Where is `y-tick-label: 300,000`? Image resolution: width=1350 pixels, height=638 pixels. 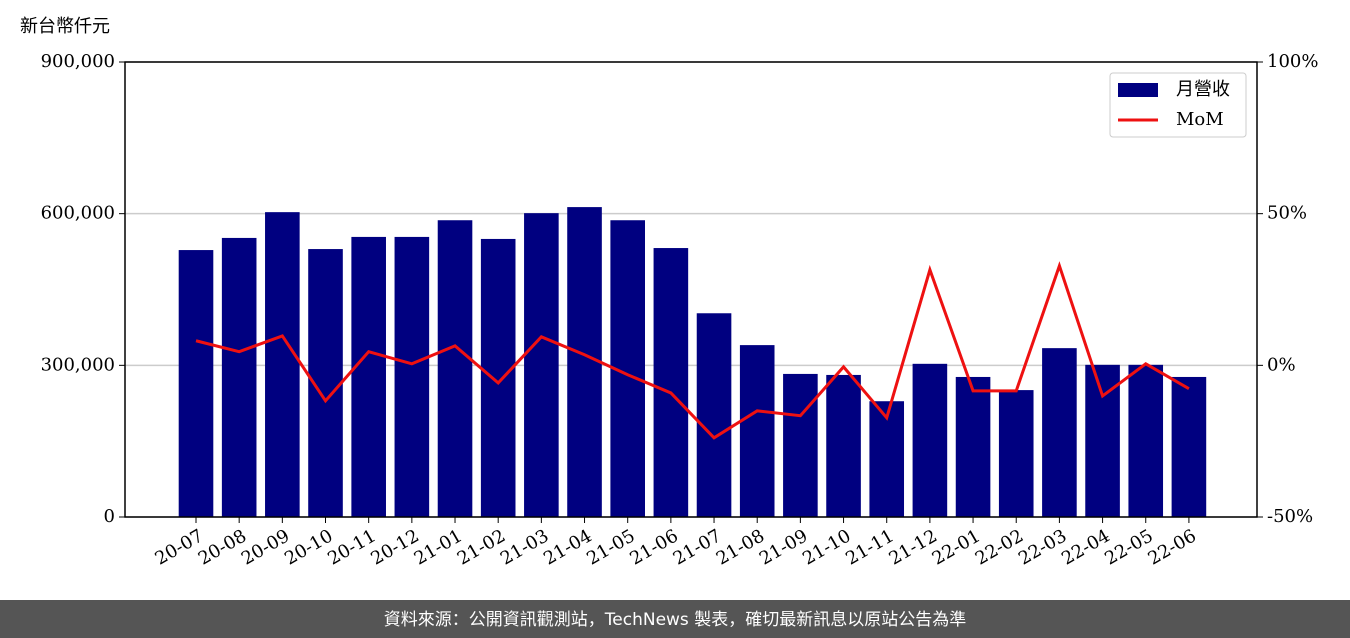
y-tick-label: 300,000 is located at coordinates (78, 364).